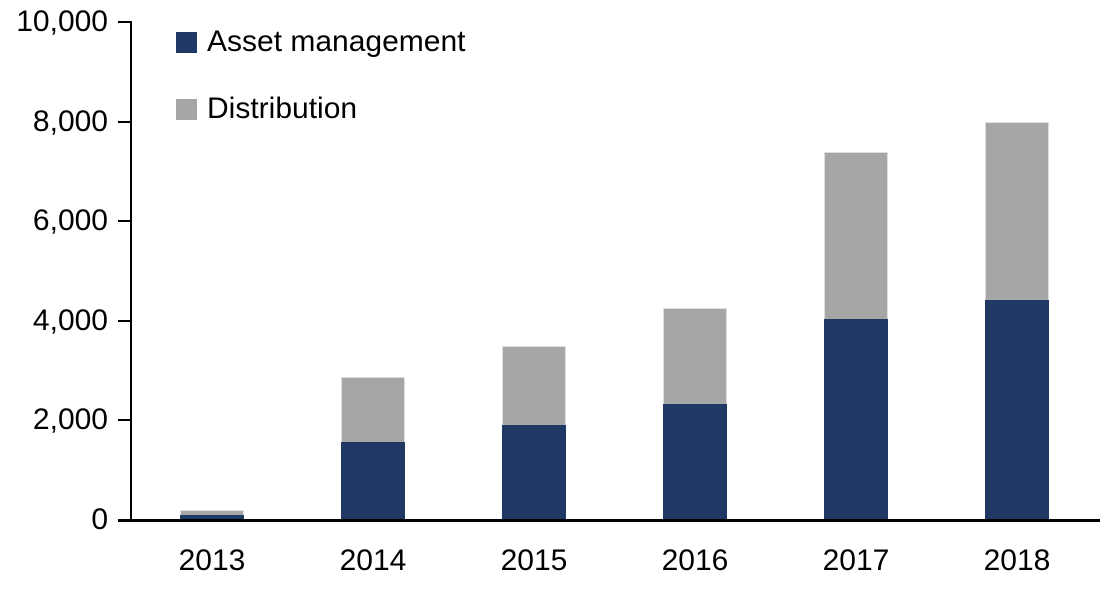 This screenshot has height=594, width=1102. Describe the element at coordinates (131, 271) in the screenshot. I see `y-axis-line` at that location.